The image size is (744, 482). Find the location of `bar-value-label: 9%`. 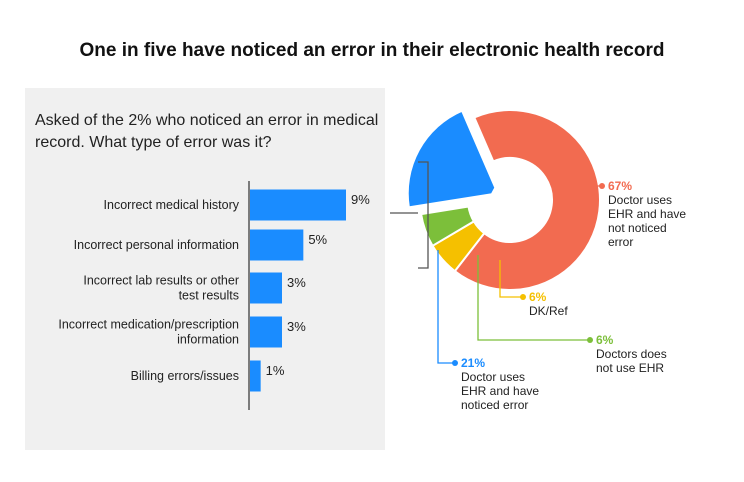

bar-value-label: 9% is located at coordinates (360, 199).